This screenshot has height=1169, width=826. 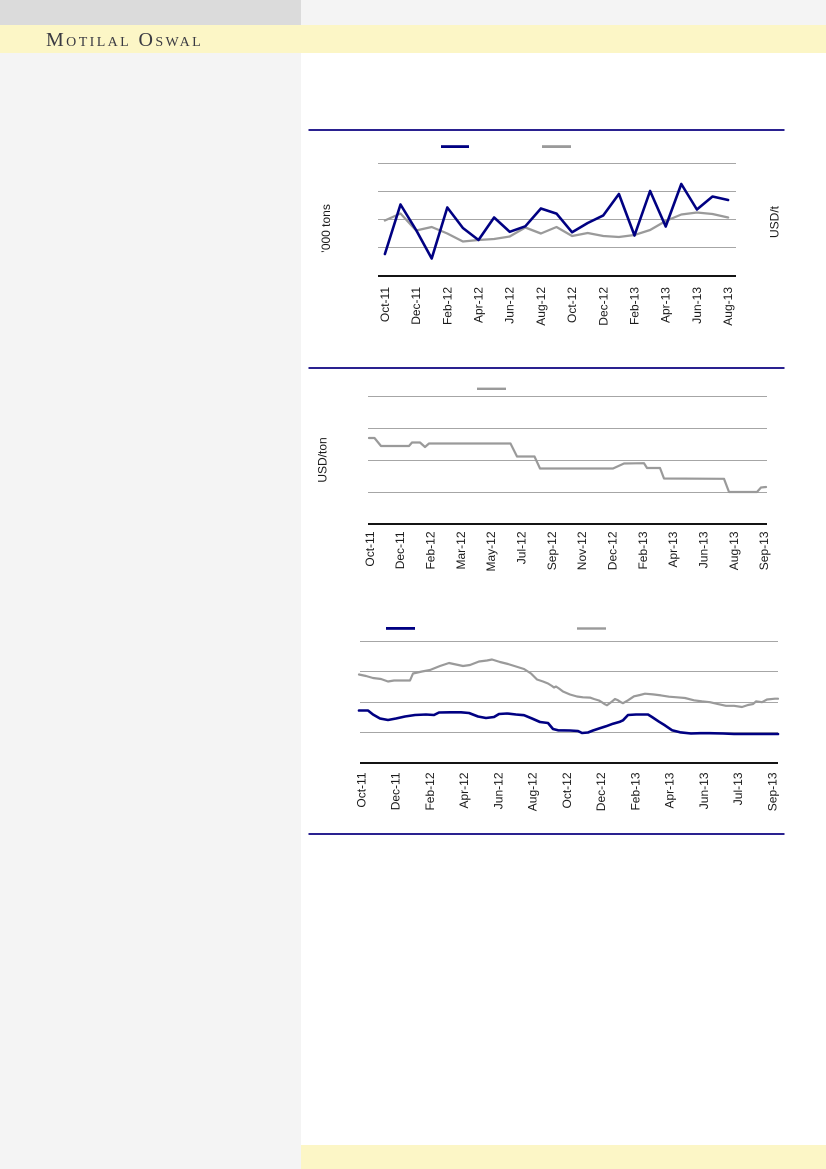 What do you see at coordinates (326, 228) in the screenshot?
I see `svg-text: ’000 tons` at bounding box center [326, 228].